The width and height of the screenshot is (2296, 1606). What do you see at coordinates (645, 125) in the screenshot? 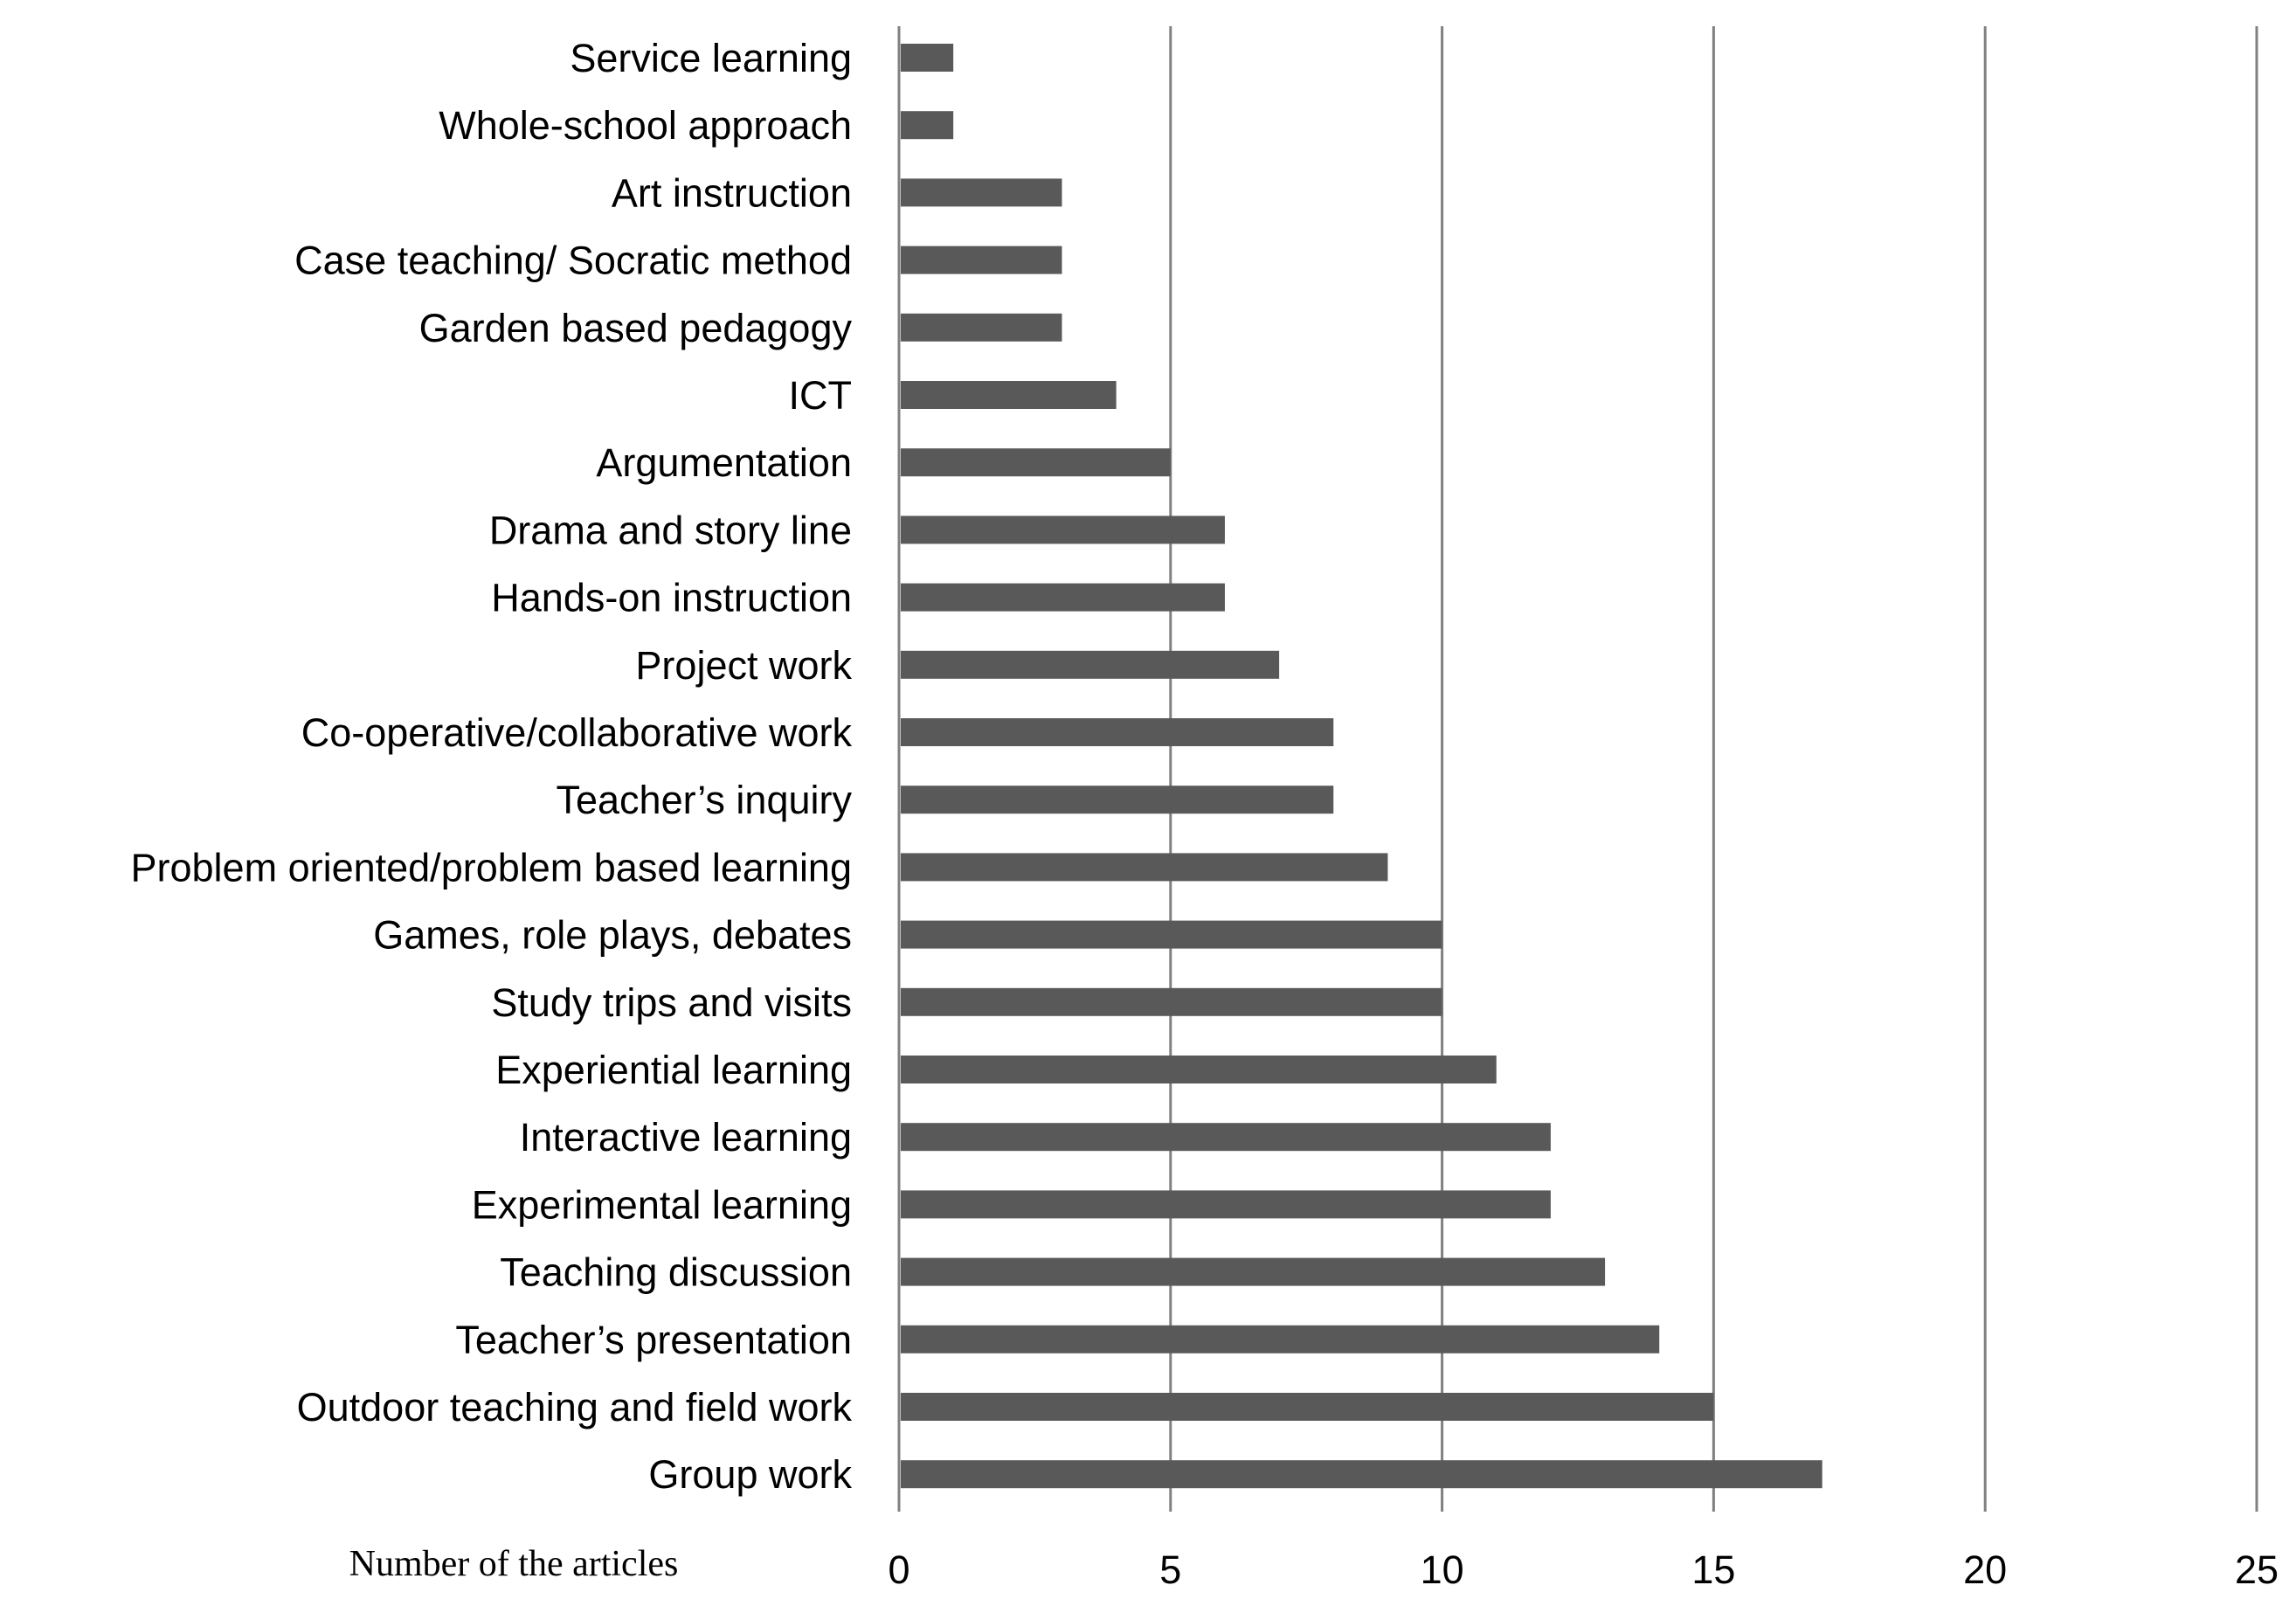
I see `category-label: Whole-school approach` at bounding box center [645, 125].